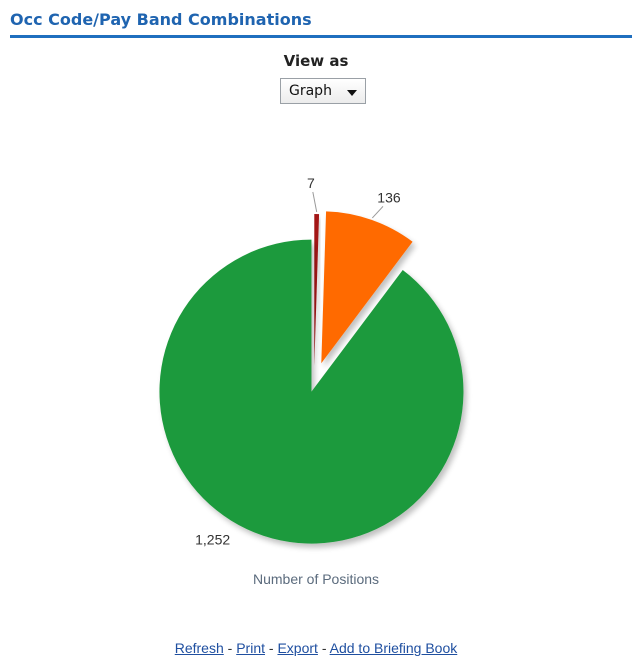  Describe the element at coordinates (311, 183) in the screenshot. I see `pie-data-label: 7` at that location.